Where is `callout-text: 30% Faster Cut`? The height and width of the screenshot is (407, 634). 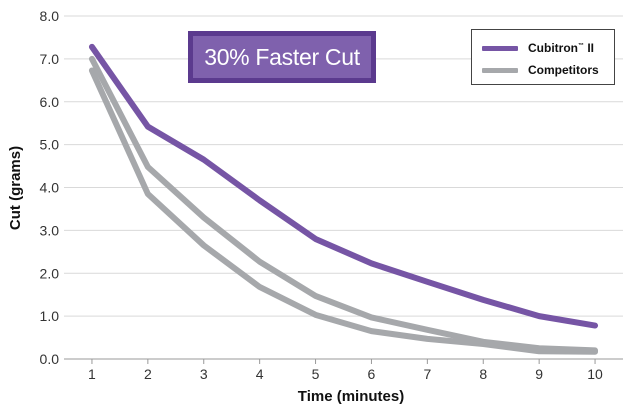 callout-text: 30% Faster Cut is located at coordinates (282, 56).